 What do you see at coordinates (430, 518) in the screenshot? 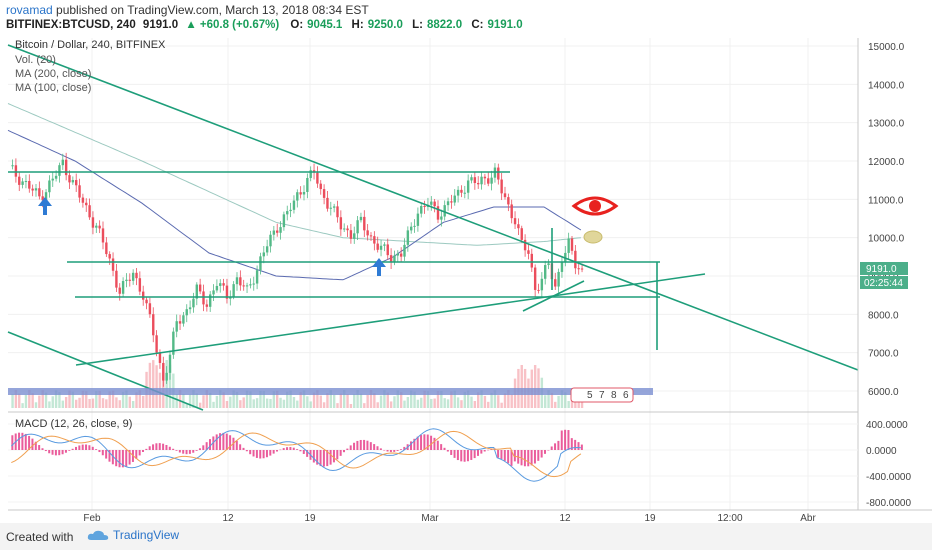
I see `time-tick-label: Mar` at bounding box center [430, 518].